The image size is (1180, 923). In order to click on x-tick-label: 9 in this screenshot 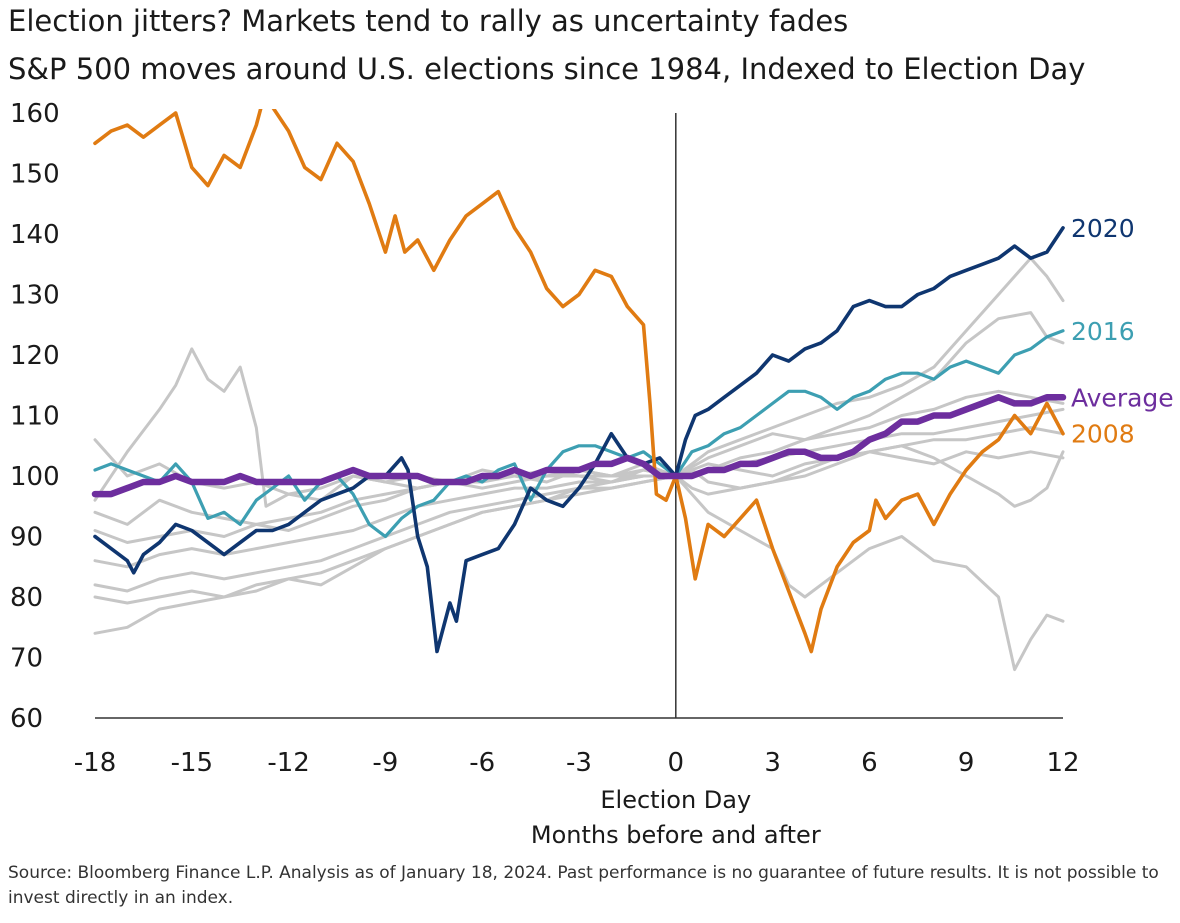, I will do `click(966, 763)`.